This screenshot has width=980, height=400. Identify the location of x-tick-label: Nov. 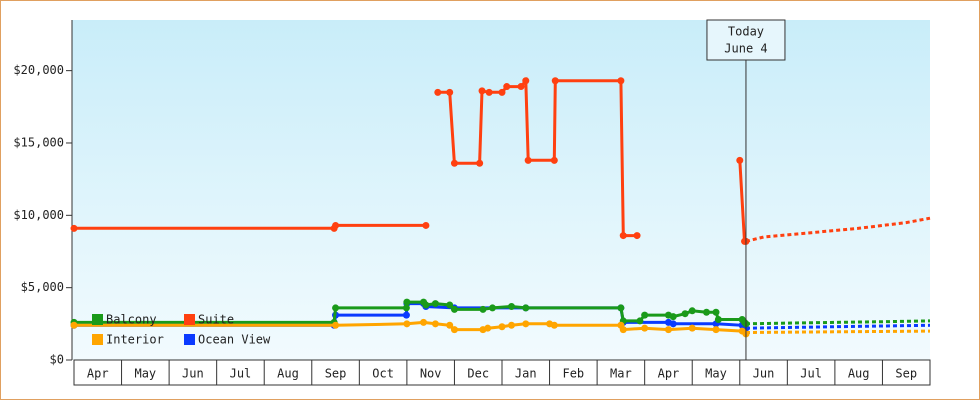
(431, 374).